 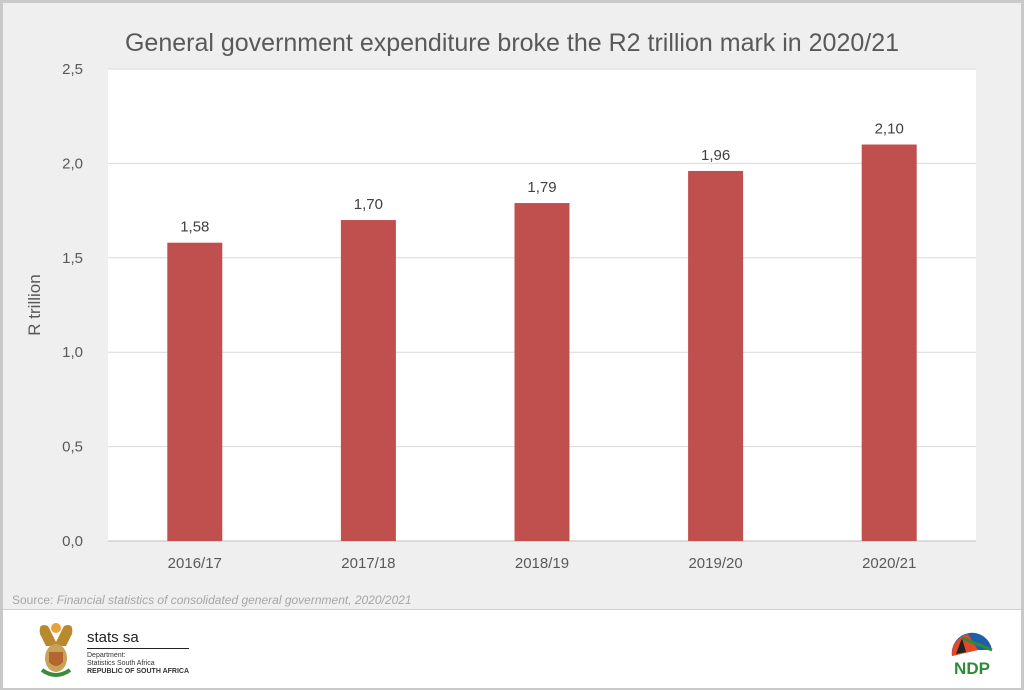 What do you see at coordinates (56, 650) in the screenshot?
I see `coat-of-arms-icon` at bounding box center [56, 650].